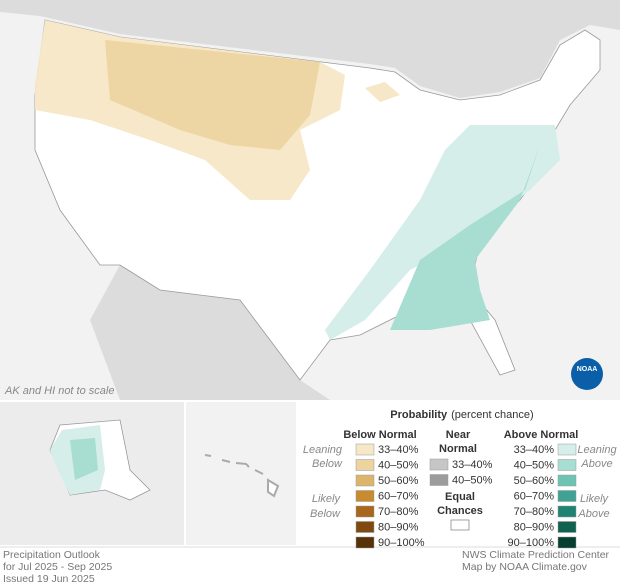  Describe the element at coordinates (587, 369) in the screenshot. I see `logo-text: NOAA` at that location.